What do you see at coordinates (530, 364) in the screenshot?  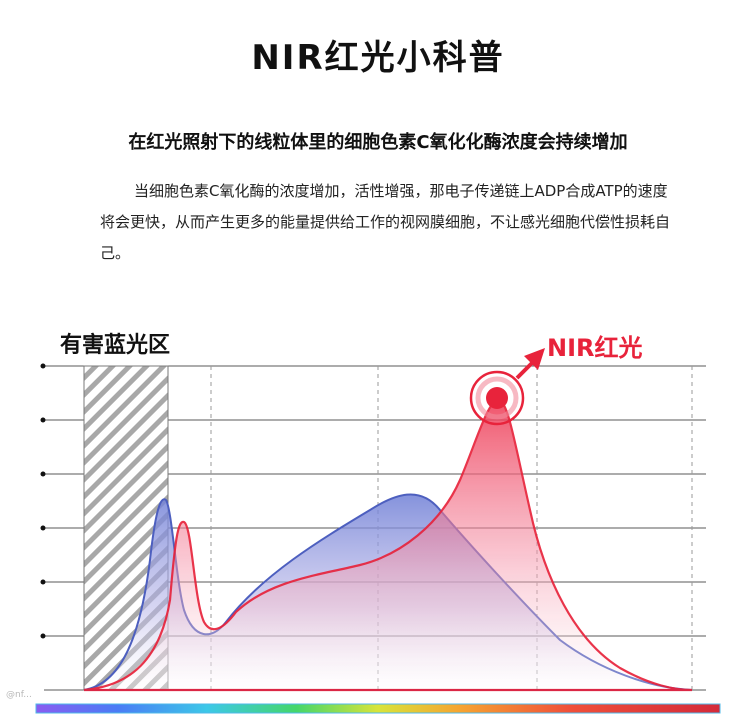 I see `arrow-icon` at bounding box center [530, 364].